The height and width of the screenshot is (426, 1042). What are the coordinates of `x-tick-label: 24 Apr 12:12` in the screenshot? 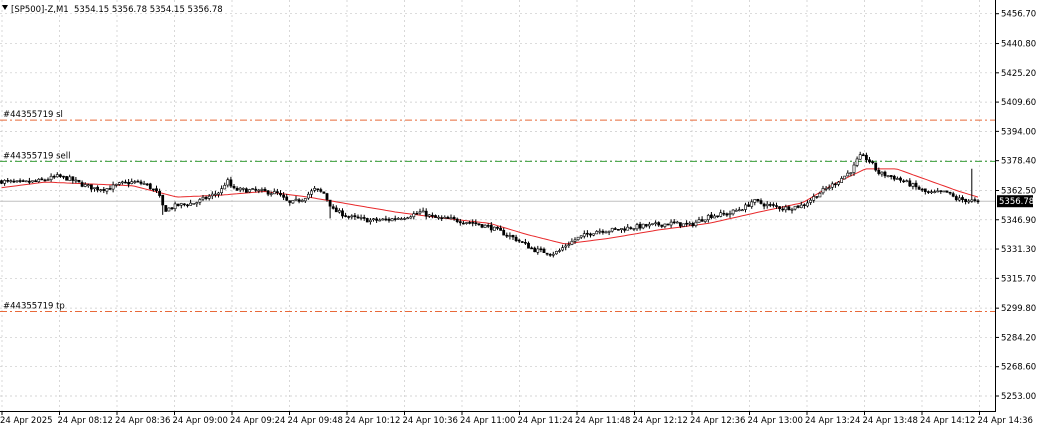 It's located at (660, 421).